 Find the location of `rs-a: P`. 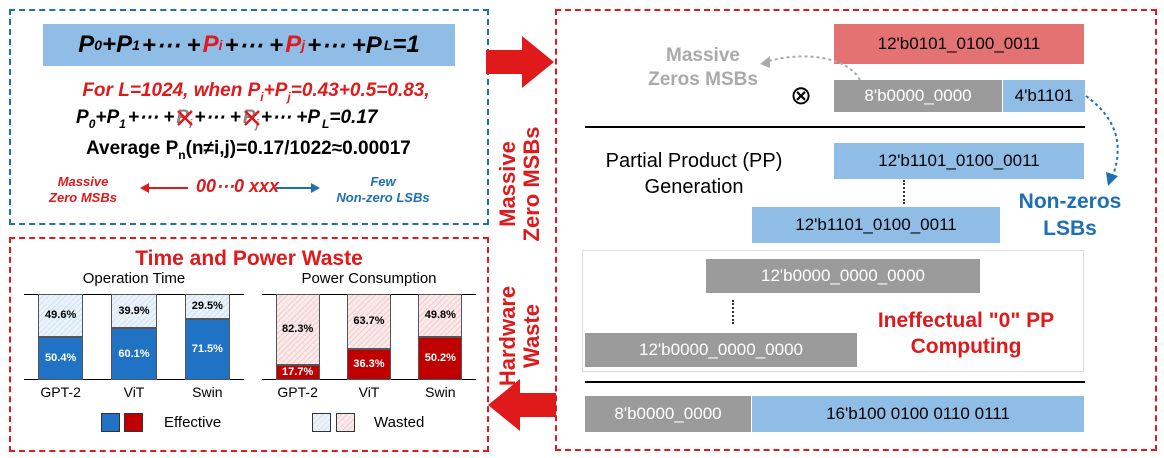

rs-a: P is located at coordinates (82, 117).